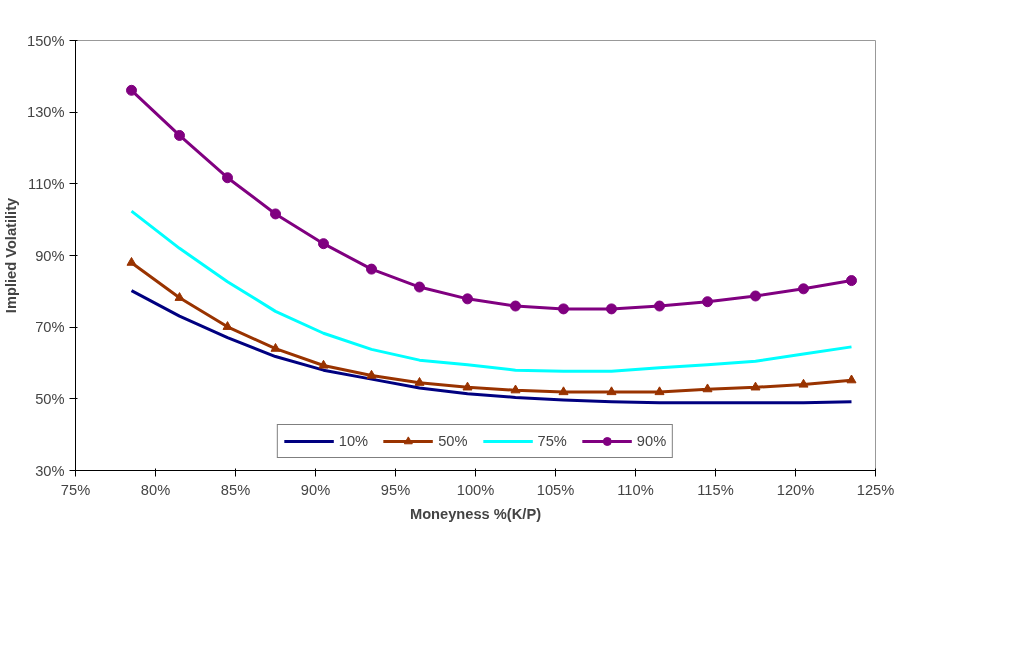 The width and height of the screenshot is (1016, 659). What do you see at coordinates (235, 489) in the screenshot?
I see `x-tick-label: 85%` at bounding box center [235, 489].